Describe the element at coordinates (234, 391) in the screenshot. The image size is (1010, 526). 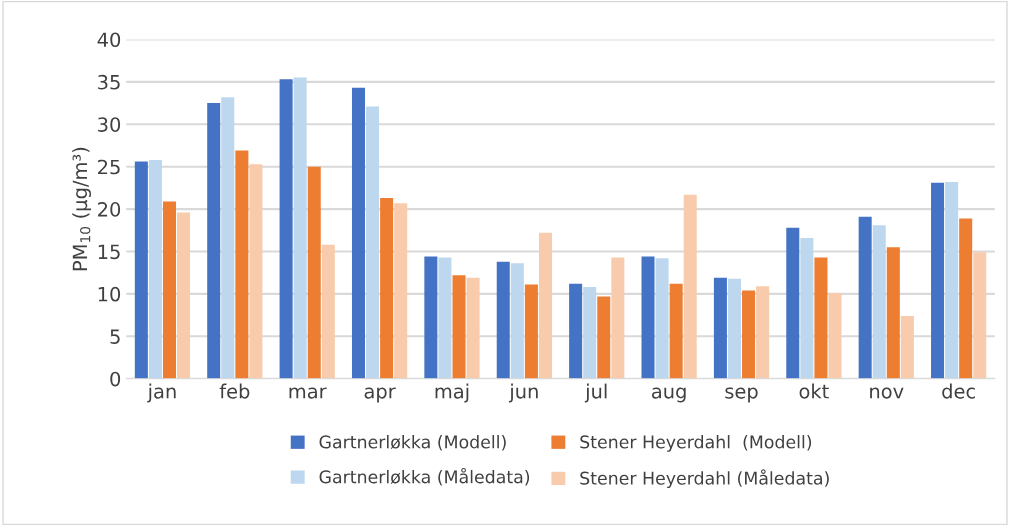
I see `x-tick-label: feb` at that location.